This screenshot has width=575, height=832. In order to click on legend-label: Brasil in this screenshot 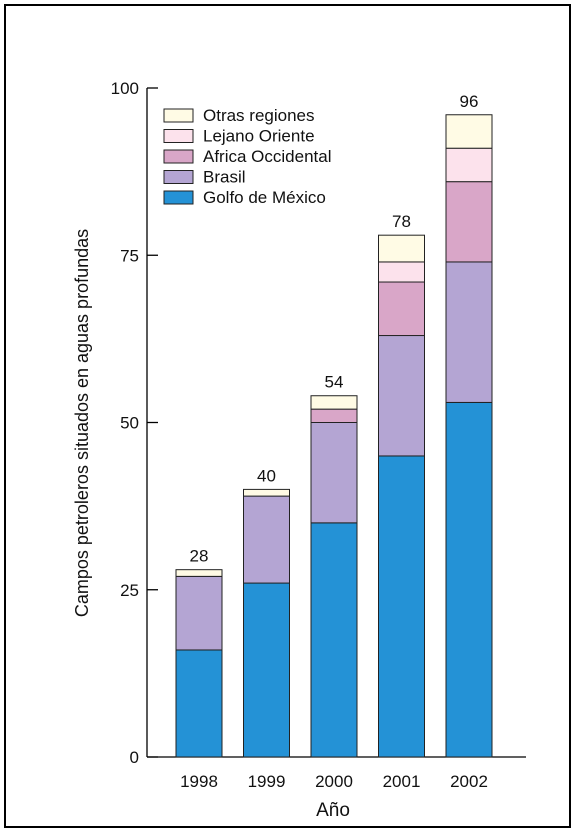, I will do `click(224, 177)`.